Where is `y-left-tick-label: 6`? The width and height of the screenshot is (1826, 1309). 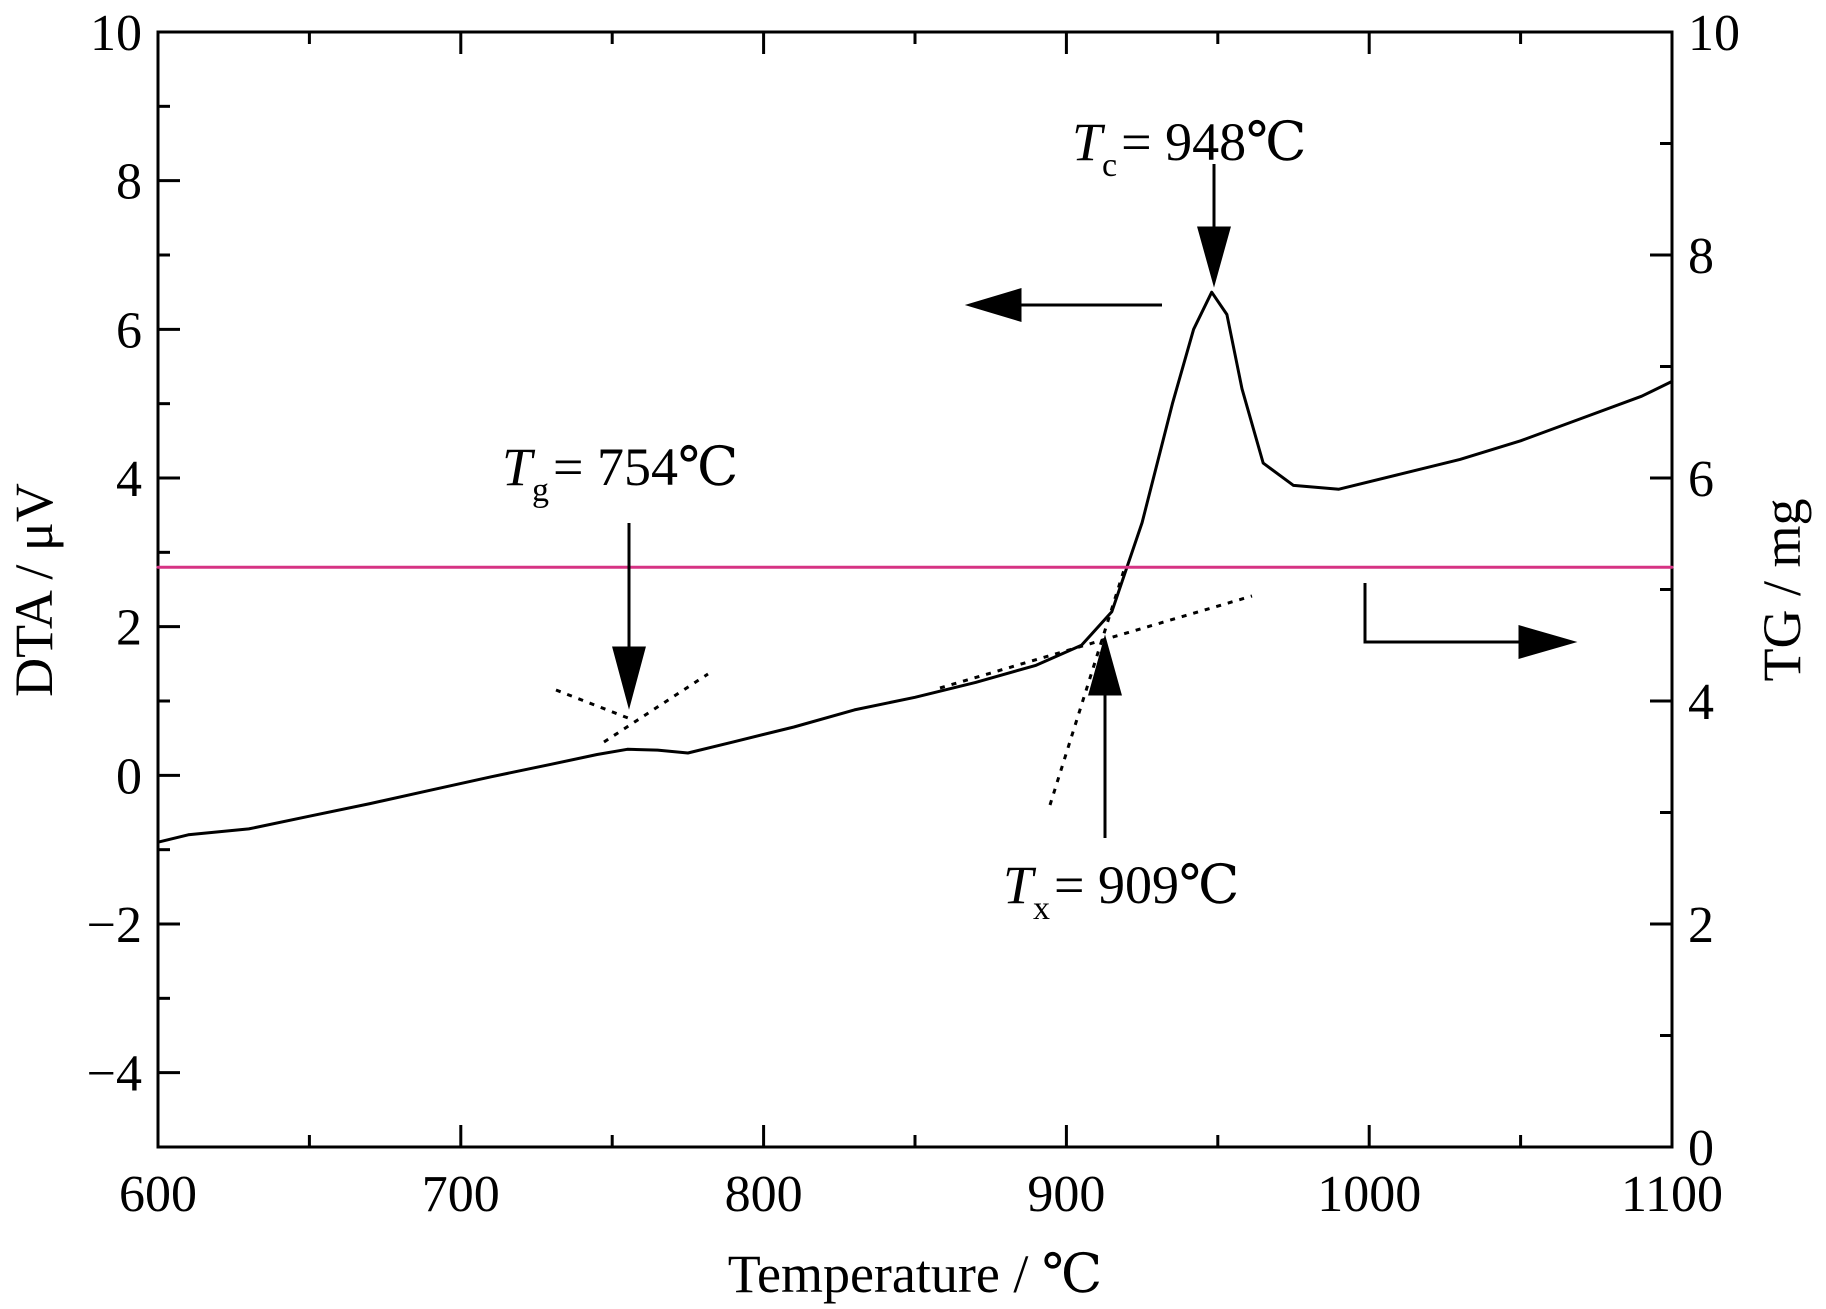 y-left-tick-label: 6 is located at coordinates (129, 330).